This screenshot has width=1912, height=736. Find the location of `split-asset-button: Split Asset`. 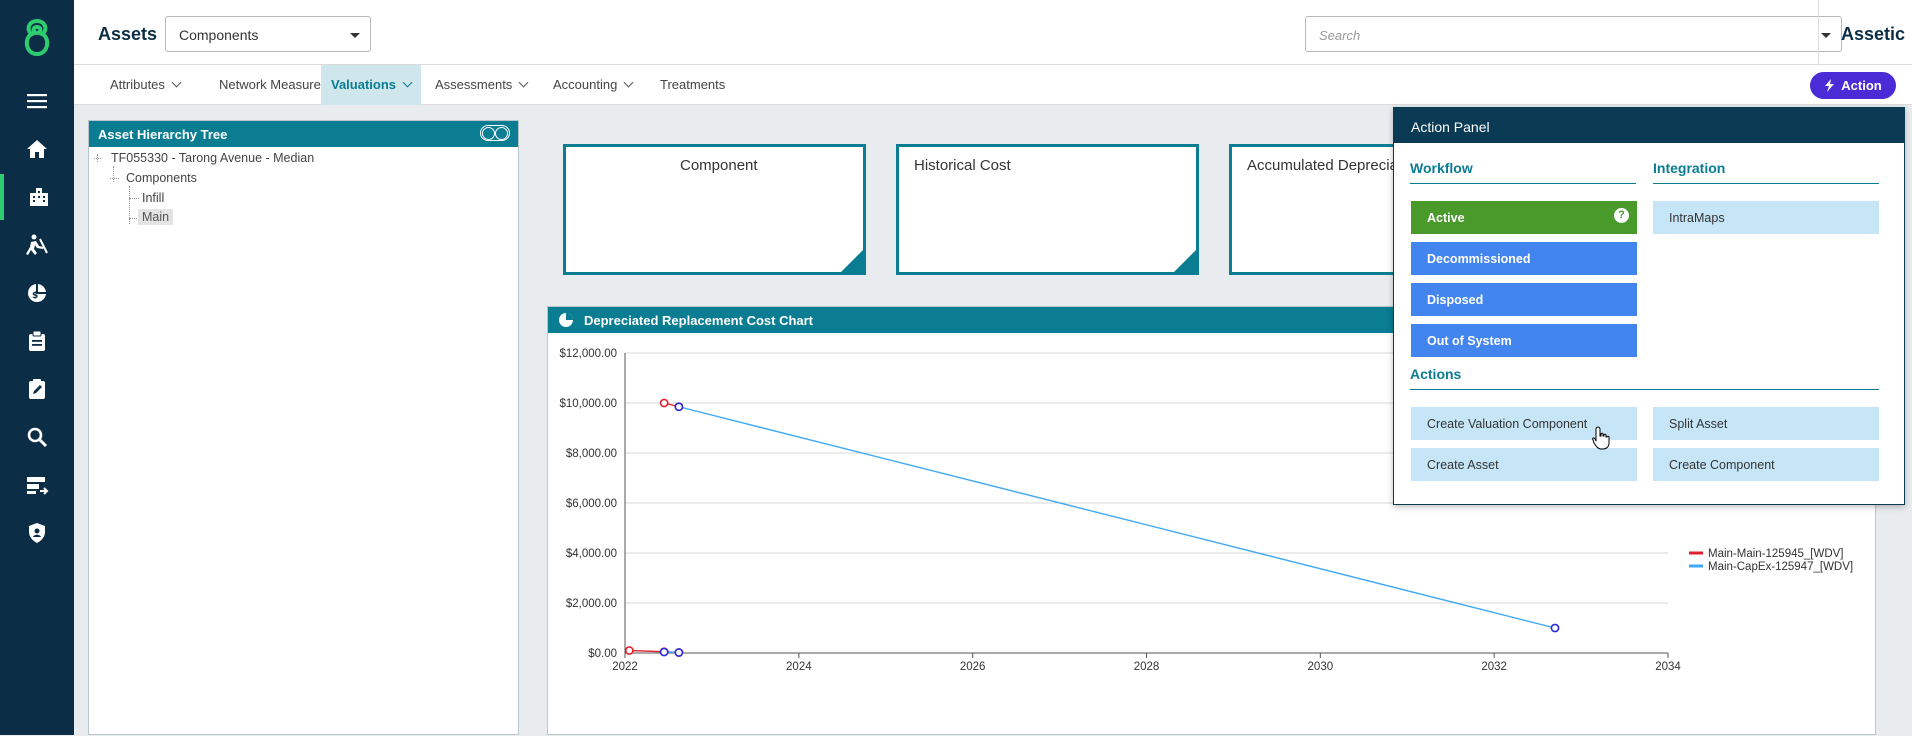

split-asset-button: Split Asset is located at coordinates (1766, 423).